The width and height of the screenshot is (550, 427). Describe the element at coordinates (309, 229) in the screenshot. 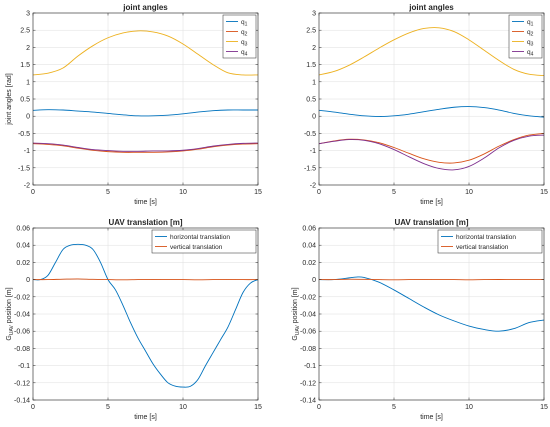

I see `y-tick-label: 0.06` at that location.